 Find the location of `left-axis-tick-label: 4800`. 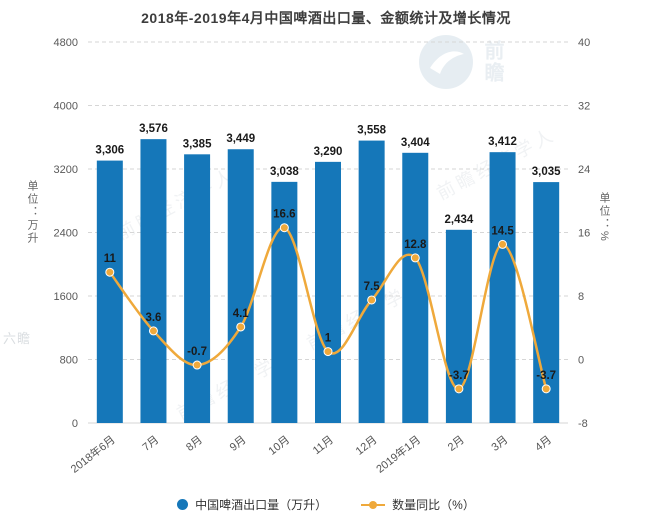

left-axis-tick-label: 4800 is located at coordinates (66, 43).